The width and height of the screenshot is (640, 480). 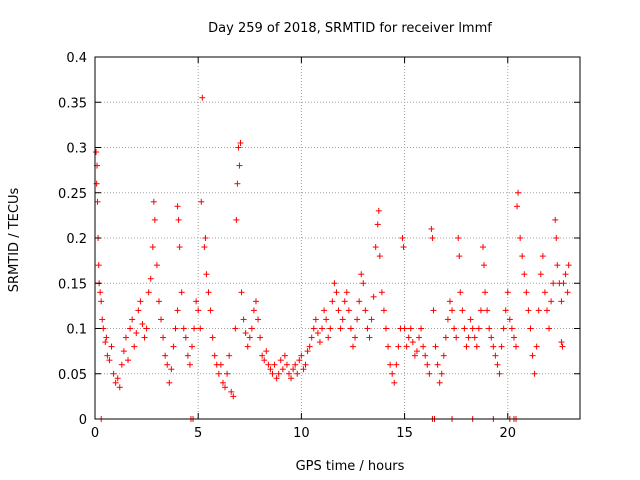 What do you see at coordinates (14, 240) in the screenshot?
I see `y-axis-label: SRMTID / TECUs` at bounding box center [14, 240].